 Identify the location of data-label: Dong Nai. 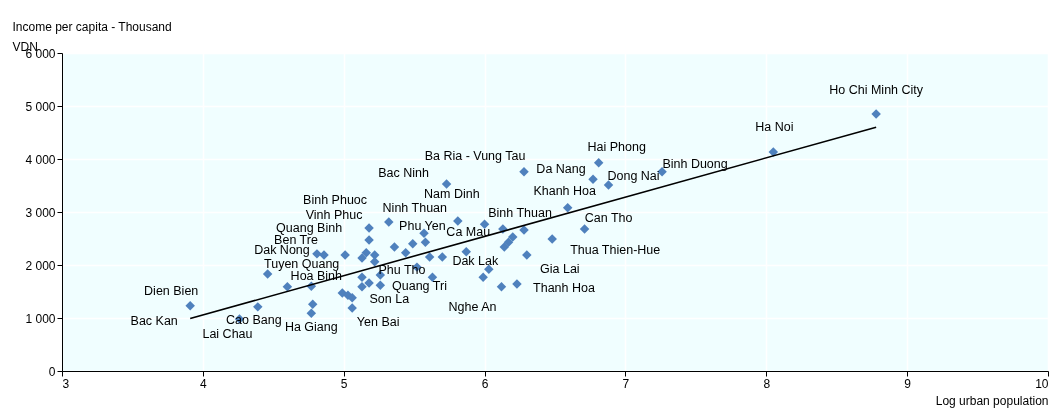
(633, 175).